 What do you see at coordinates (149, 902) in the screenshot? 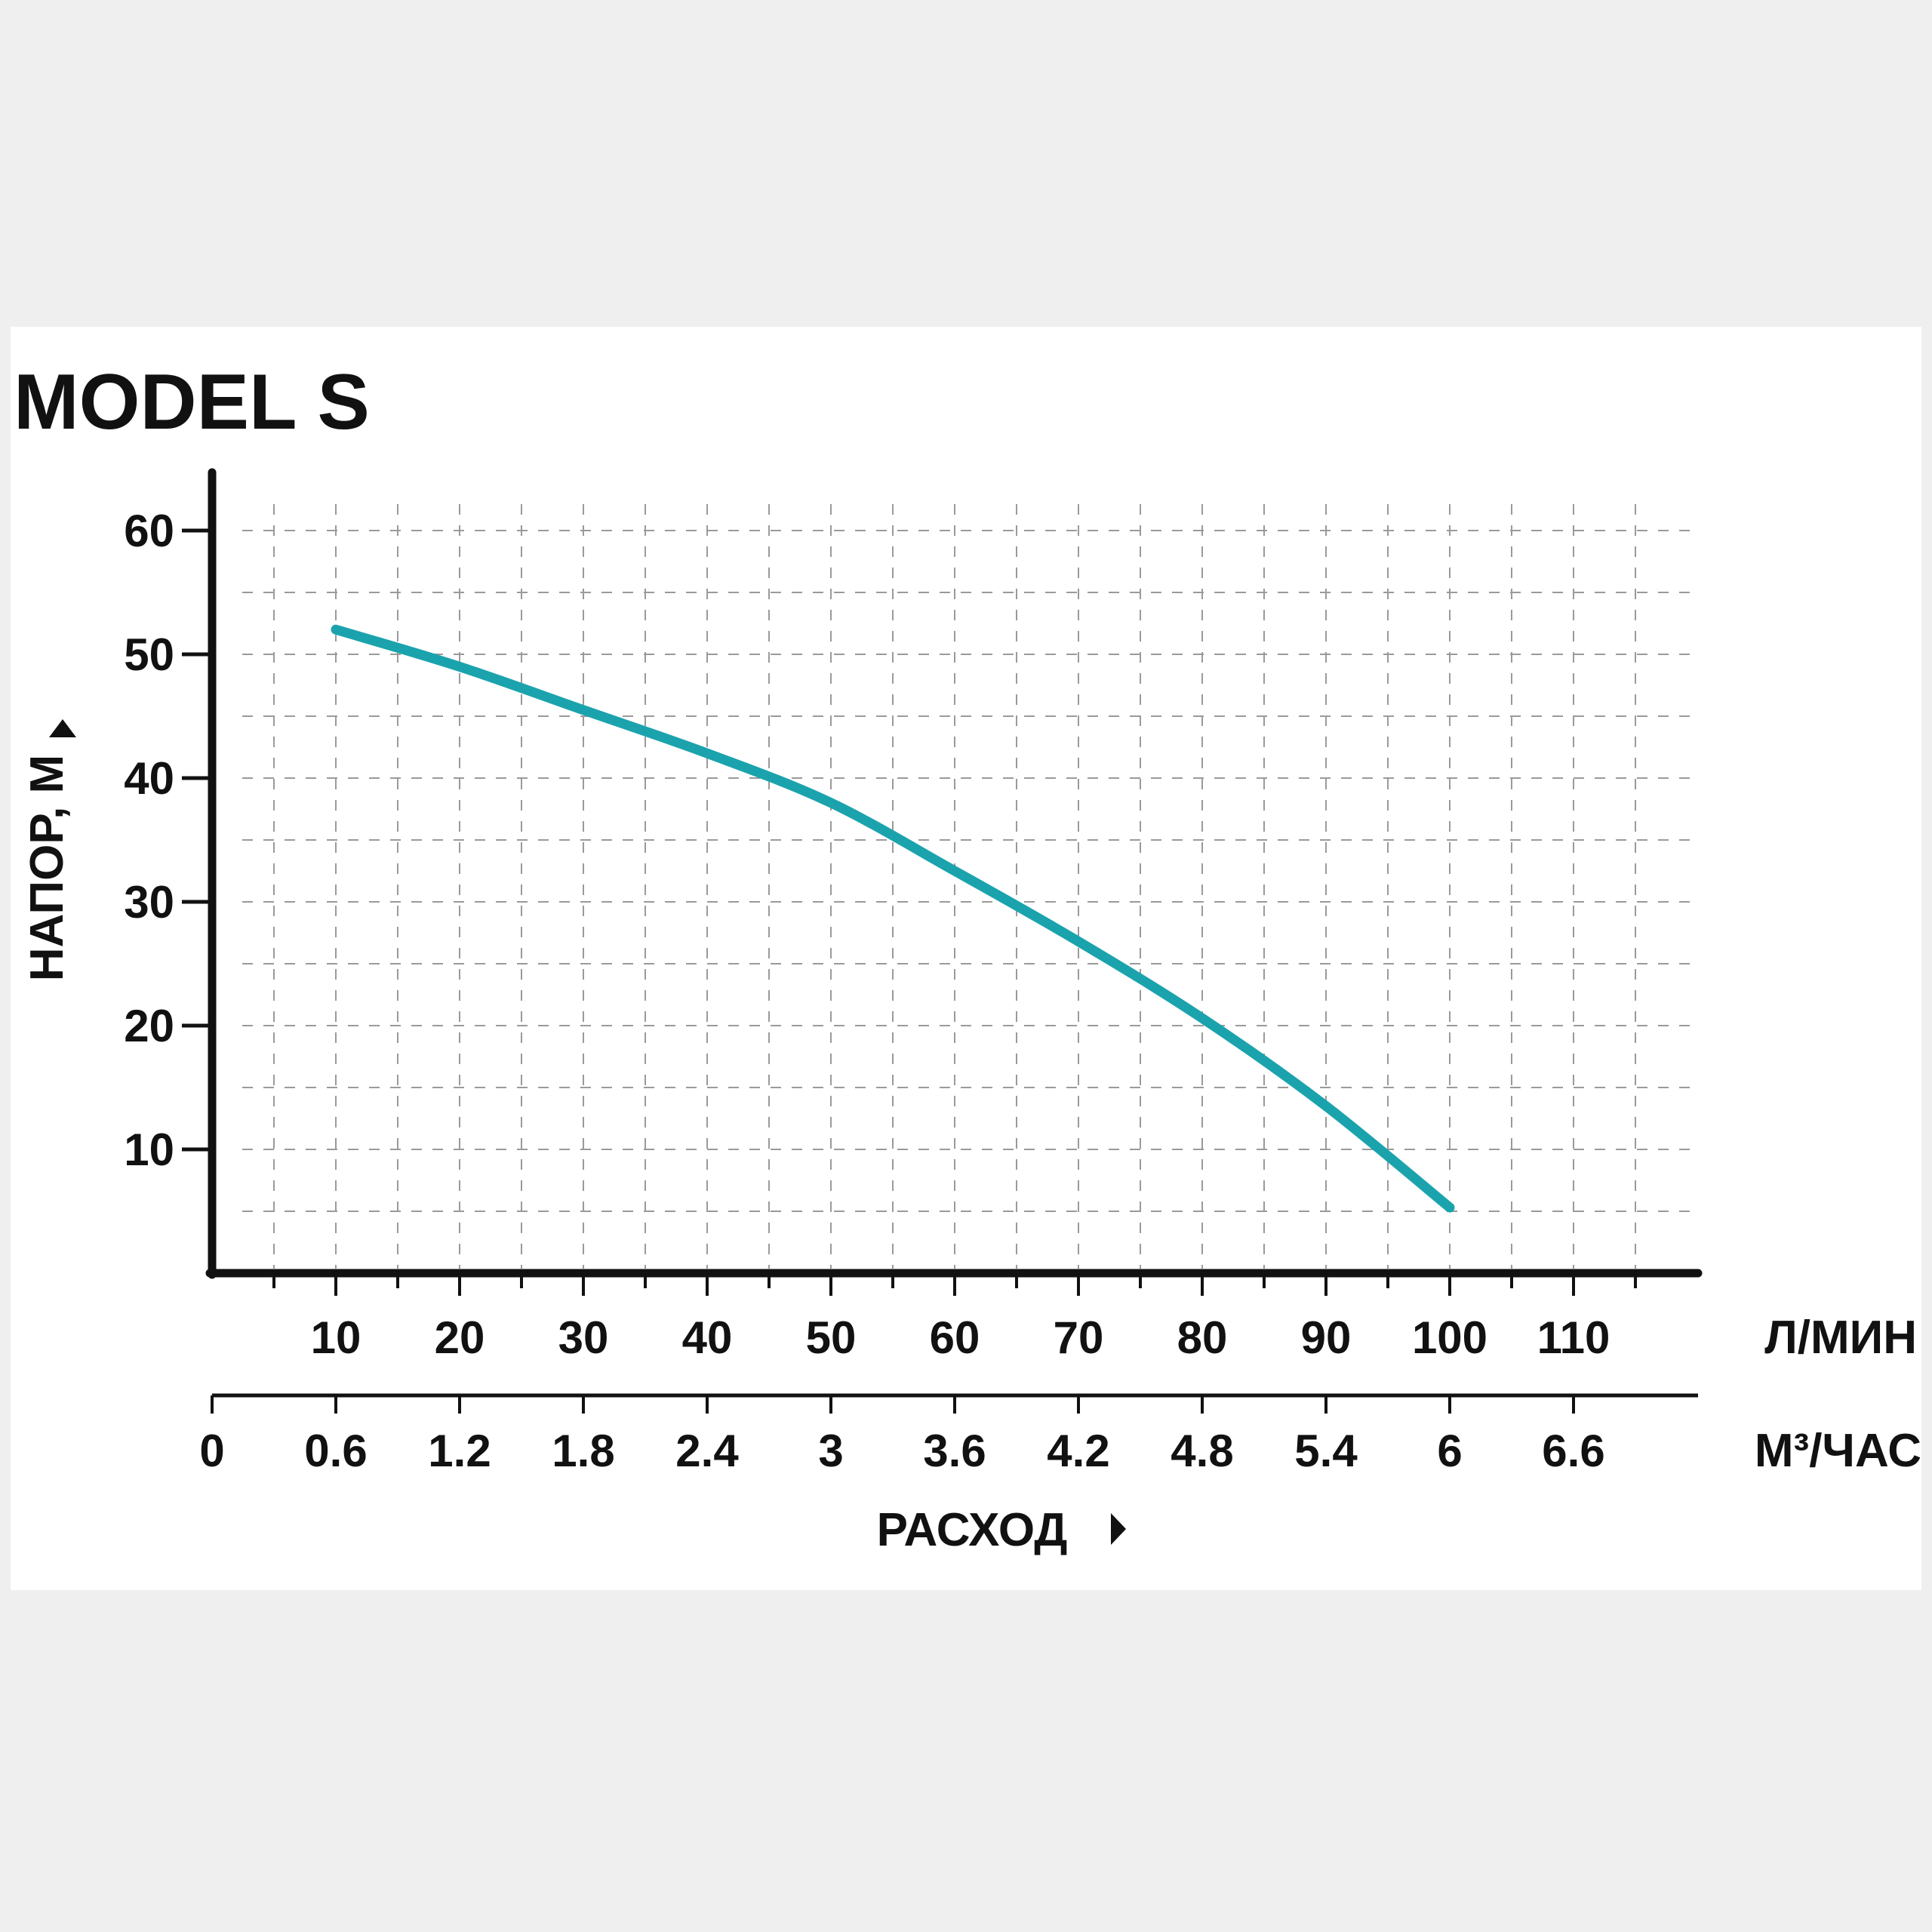
I see `y-tick-label: 30` at bounding box center [149, 902].